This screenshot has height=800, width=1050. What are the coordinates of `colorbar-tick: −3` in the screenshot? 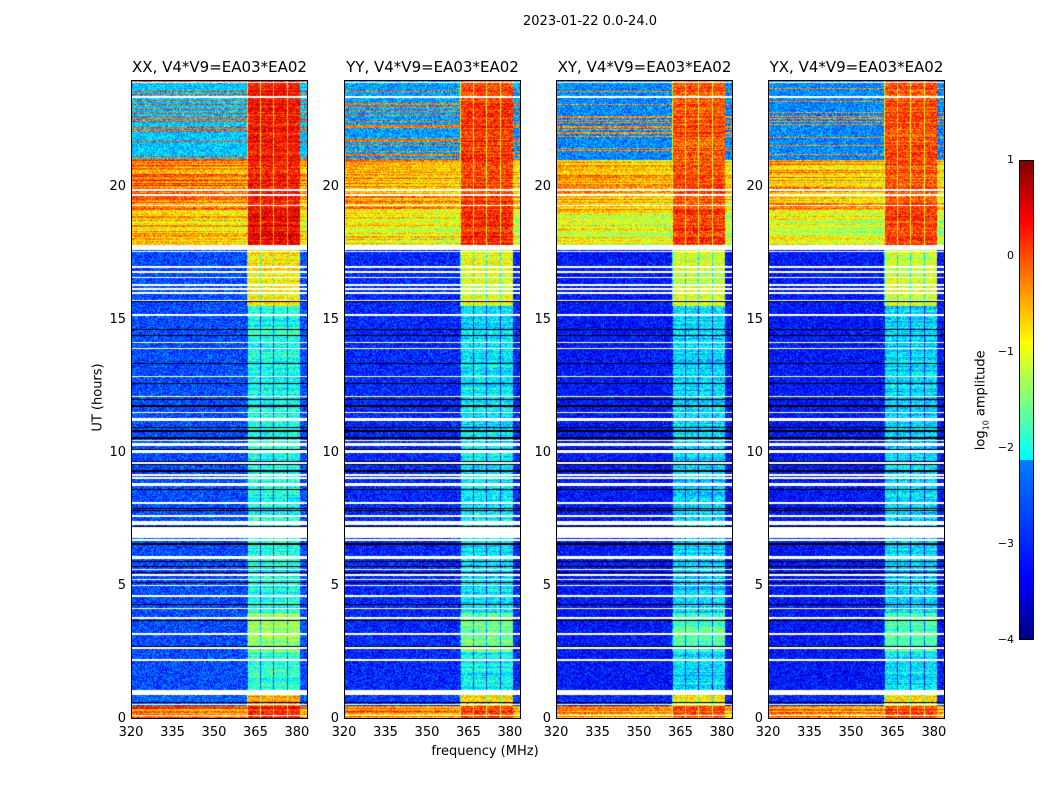 It's located at (1005, 543).